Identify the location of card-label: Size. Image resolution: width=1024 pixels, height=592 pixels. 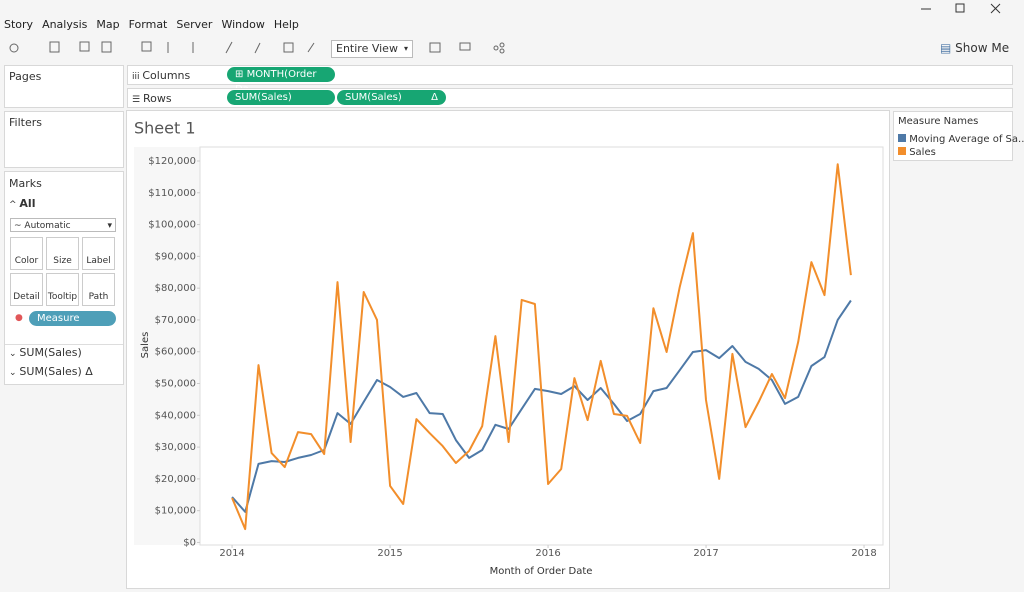
(62, 261).